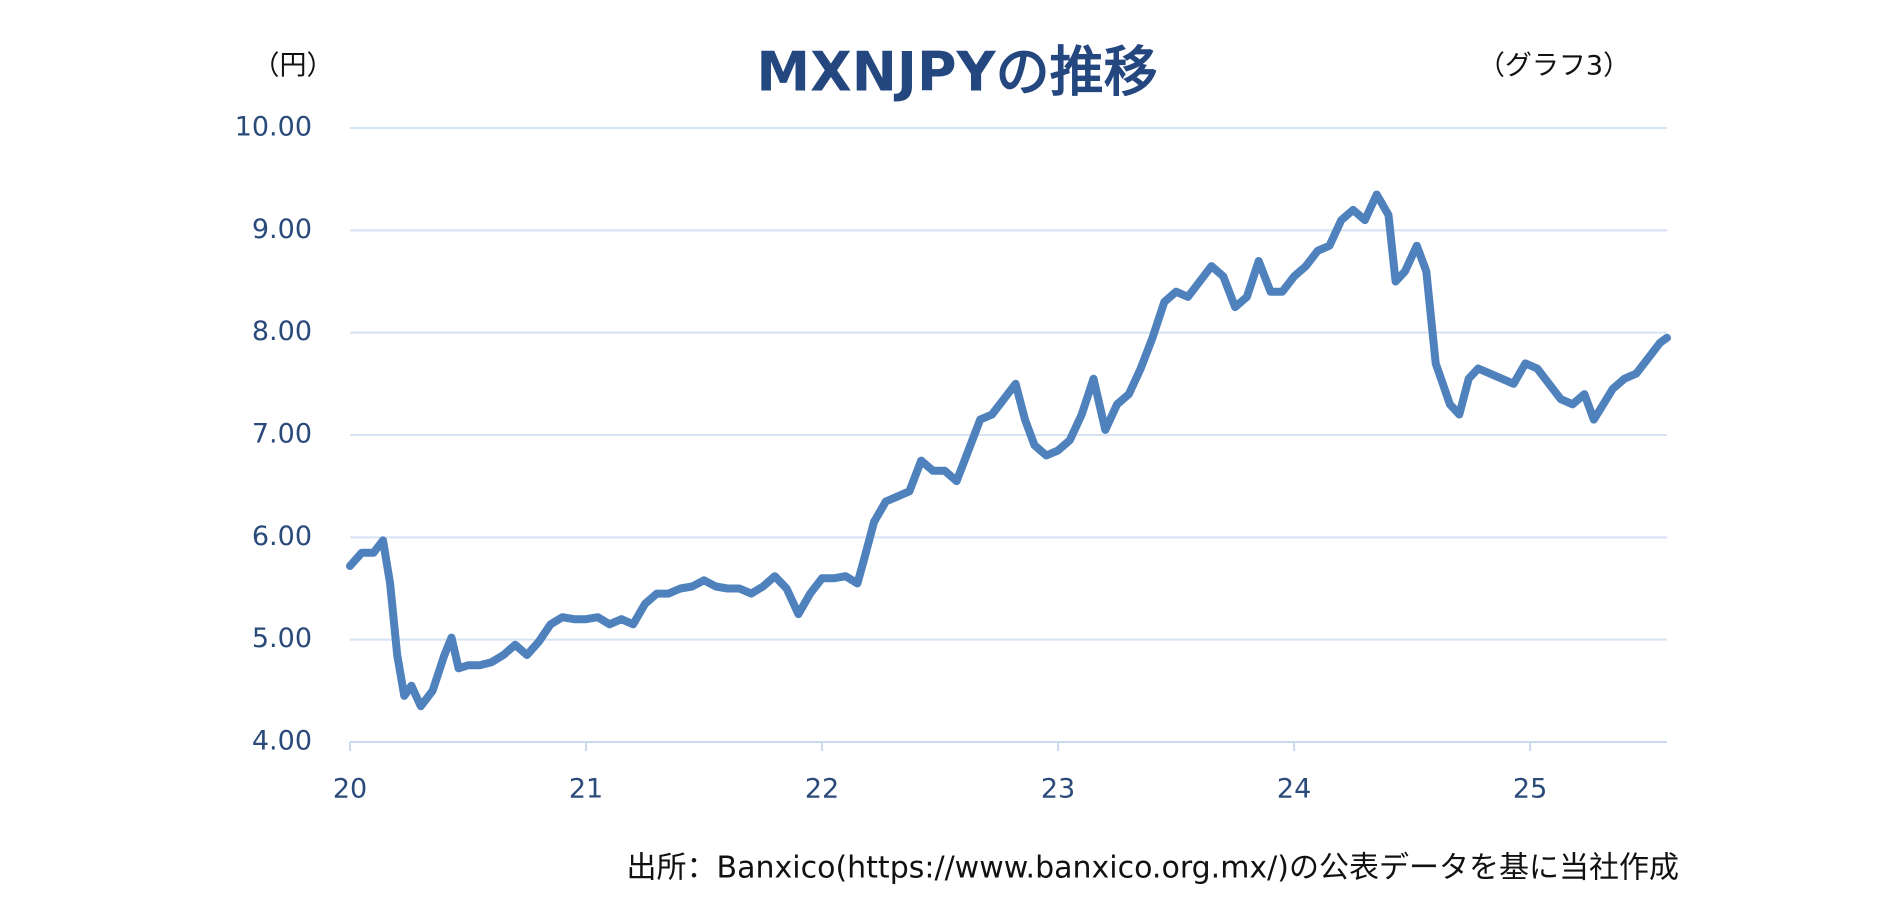 The image size is (1902, 907). I want to click on y-tick-label: 8.00, so click(282, 331).